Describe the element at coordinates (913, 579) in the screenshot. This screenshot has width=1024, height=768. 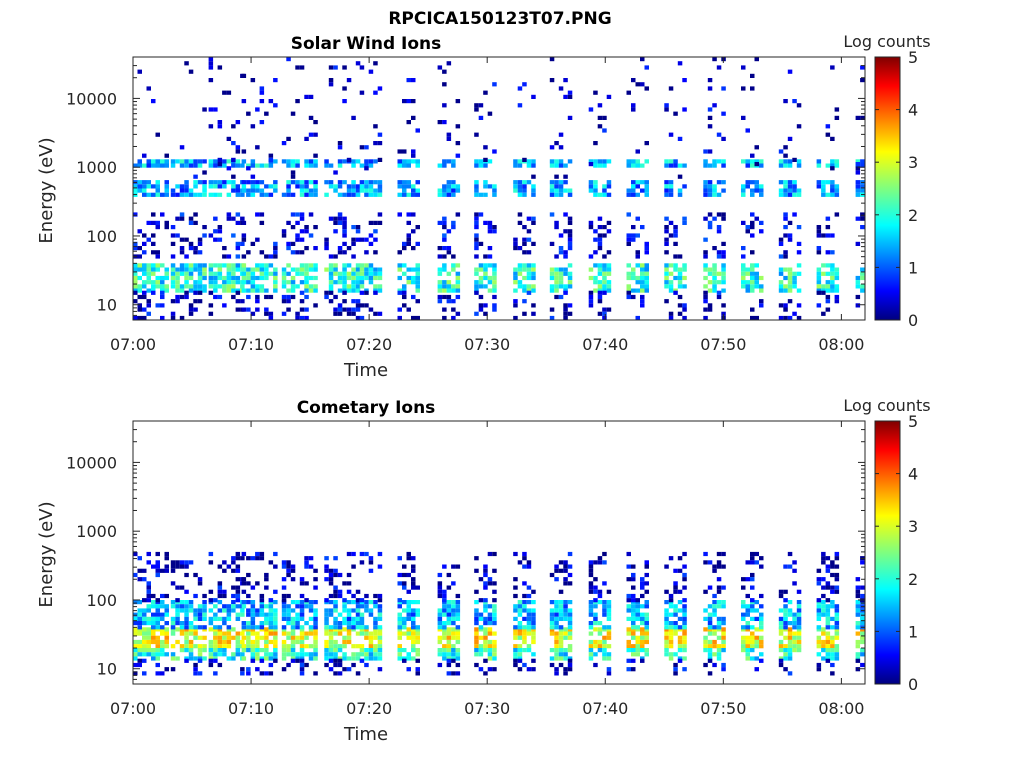
I see `colorbar-tick-label: 2` at that location.